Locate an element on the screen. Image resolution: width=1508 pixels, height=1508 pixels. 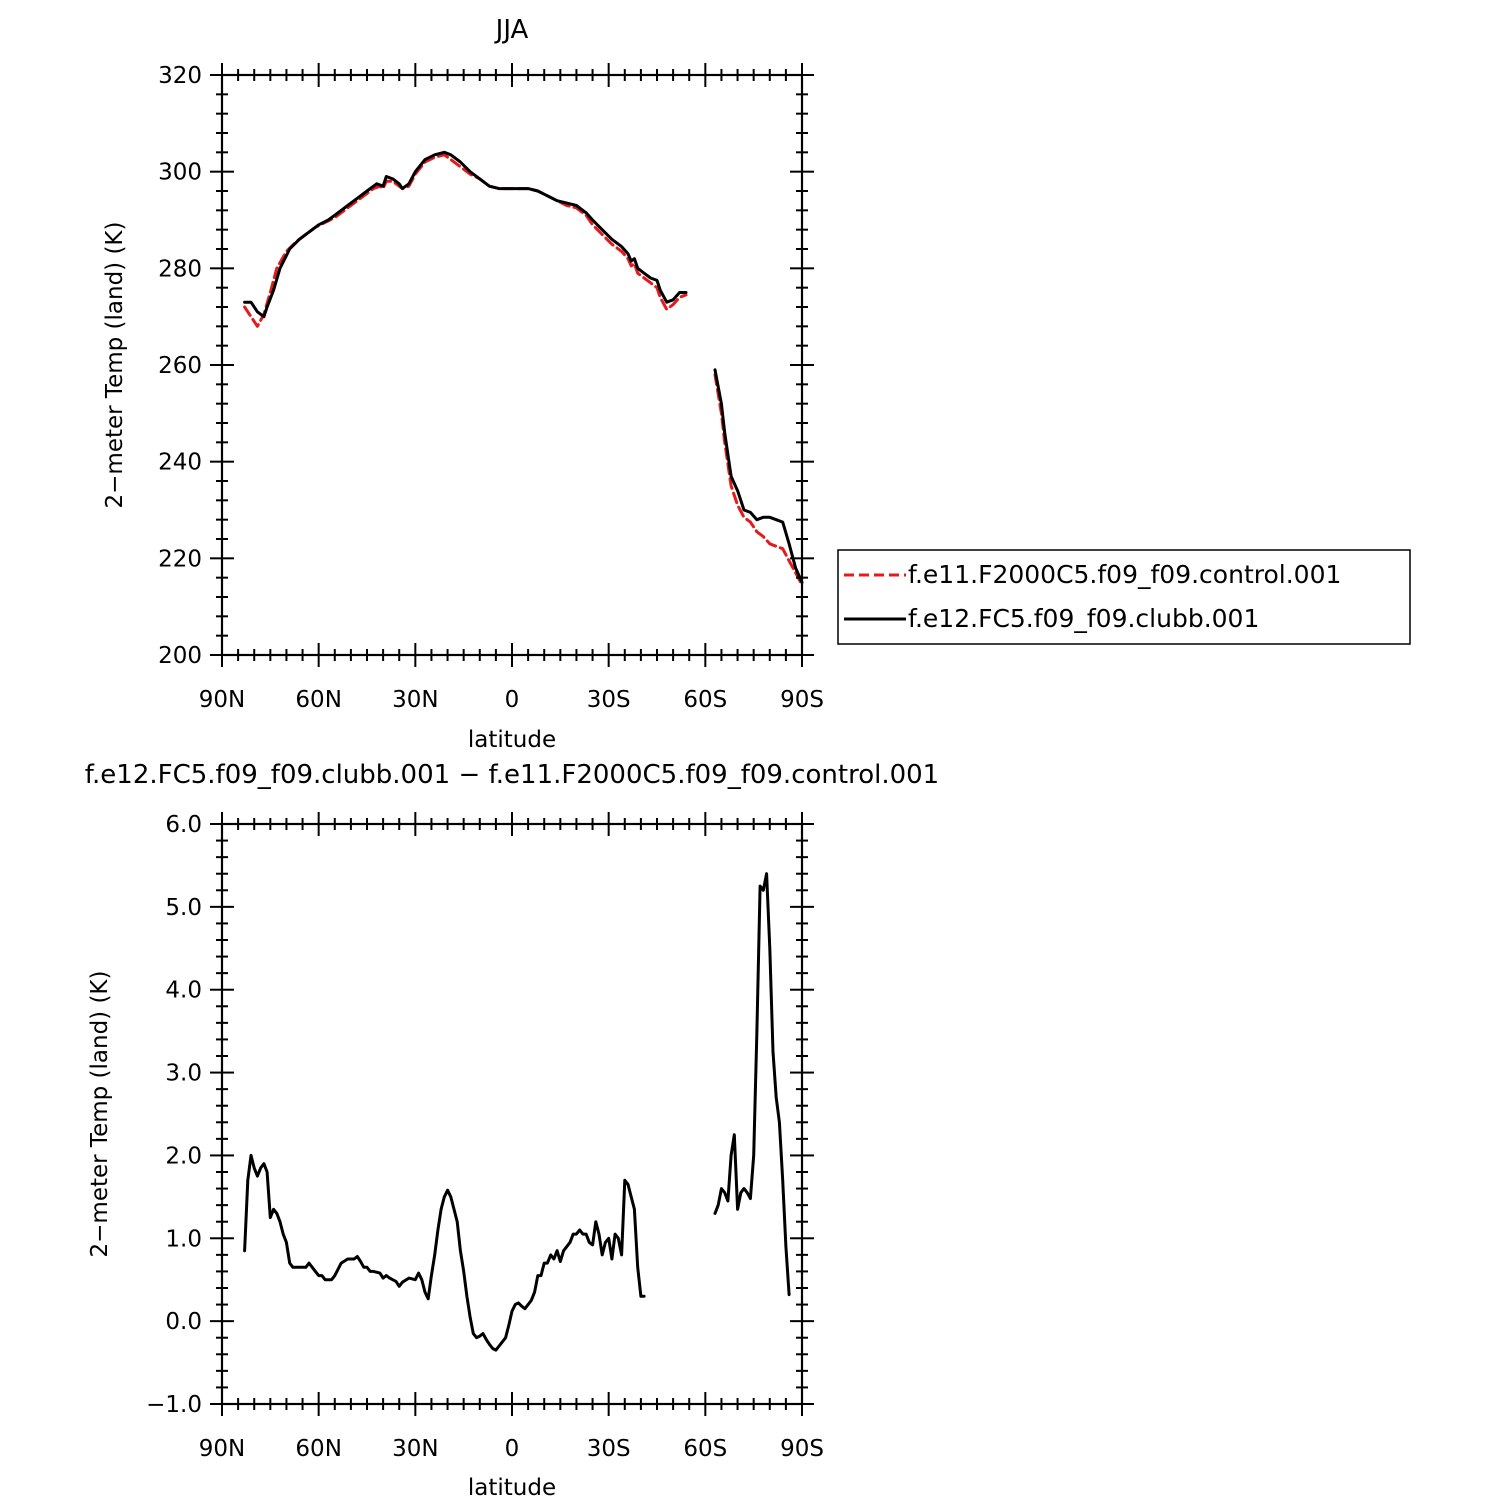
legend-label-clubb: f.e12.FC5.f09_f09.clubb.001 is located at coordinates (1083, 618).